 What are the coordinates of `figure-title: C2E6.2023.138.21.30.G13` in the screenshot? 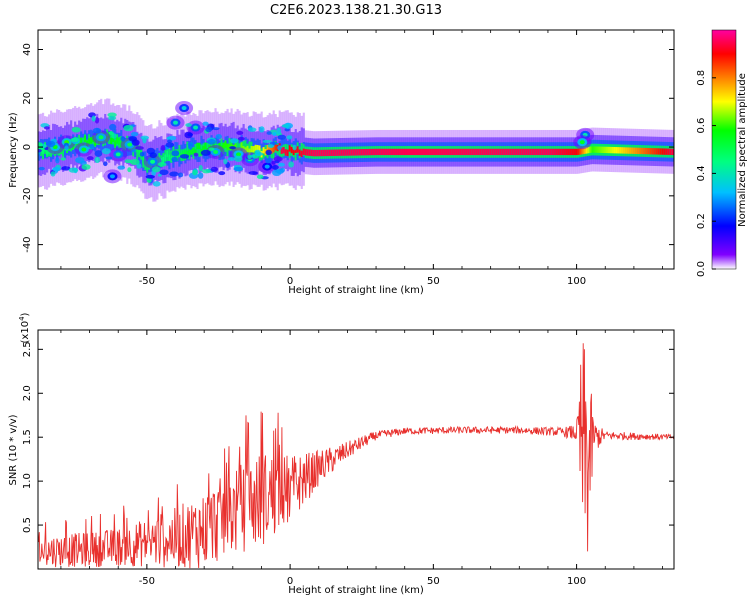 It's located at (356, 10).